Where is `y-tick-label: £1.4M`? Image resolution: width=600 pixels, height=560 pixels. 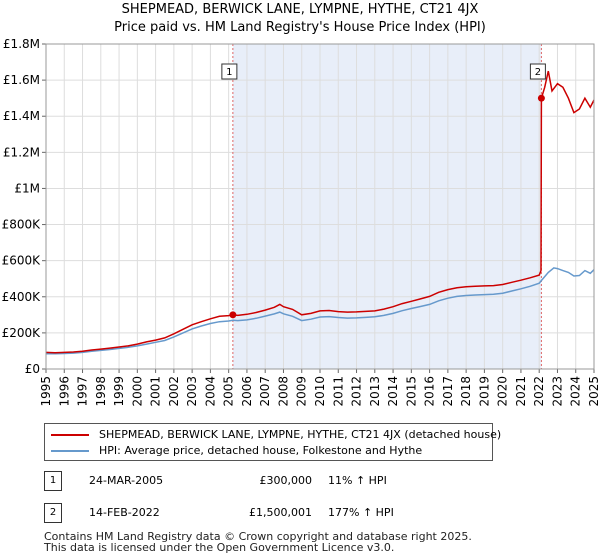
y-tick-label: £1.4M is located at coordinates (21, 116).